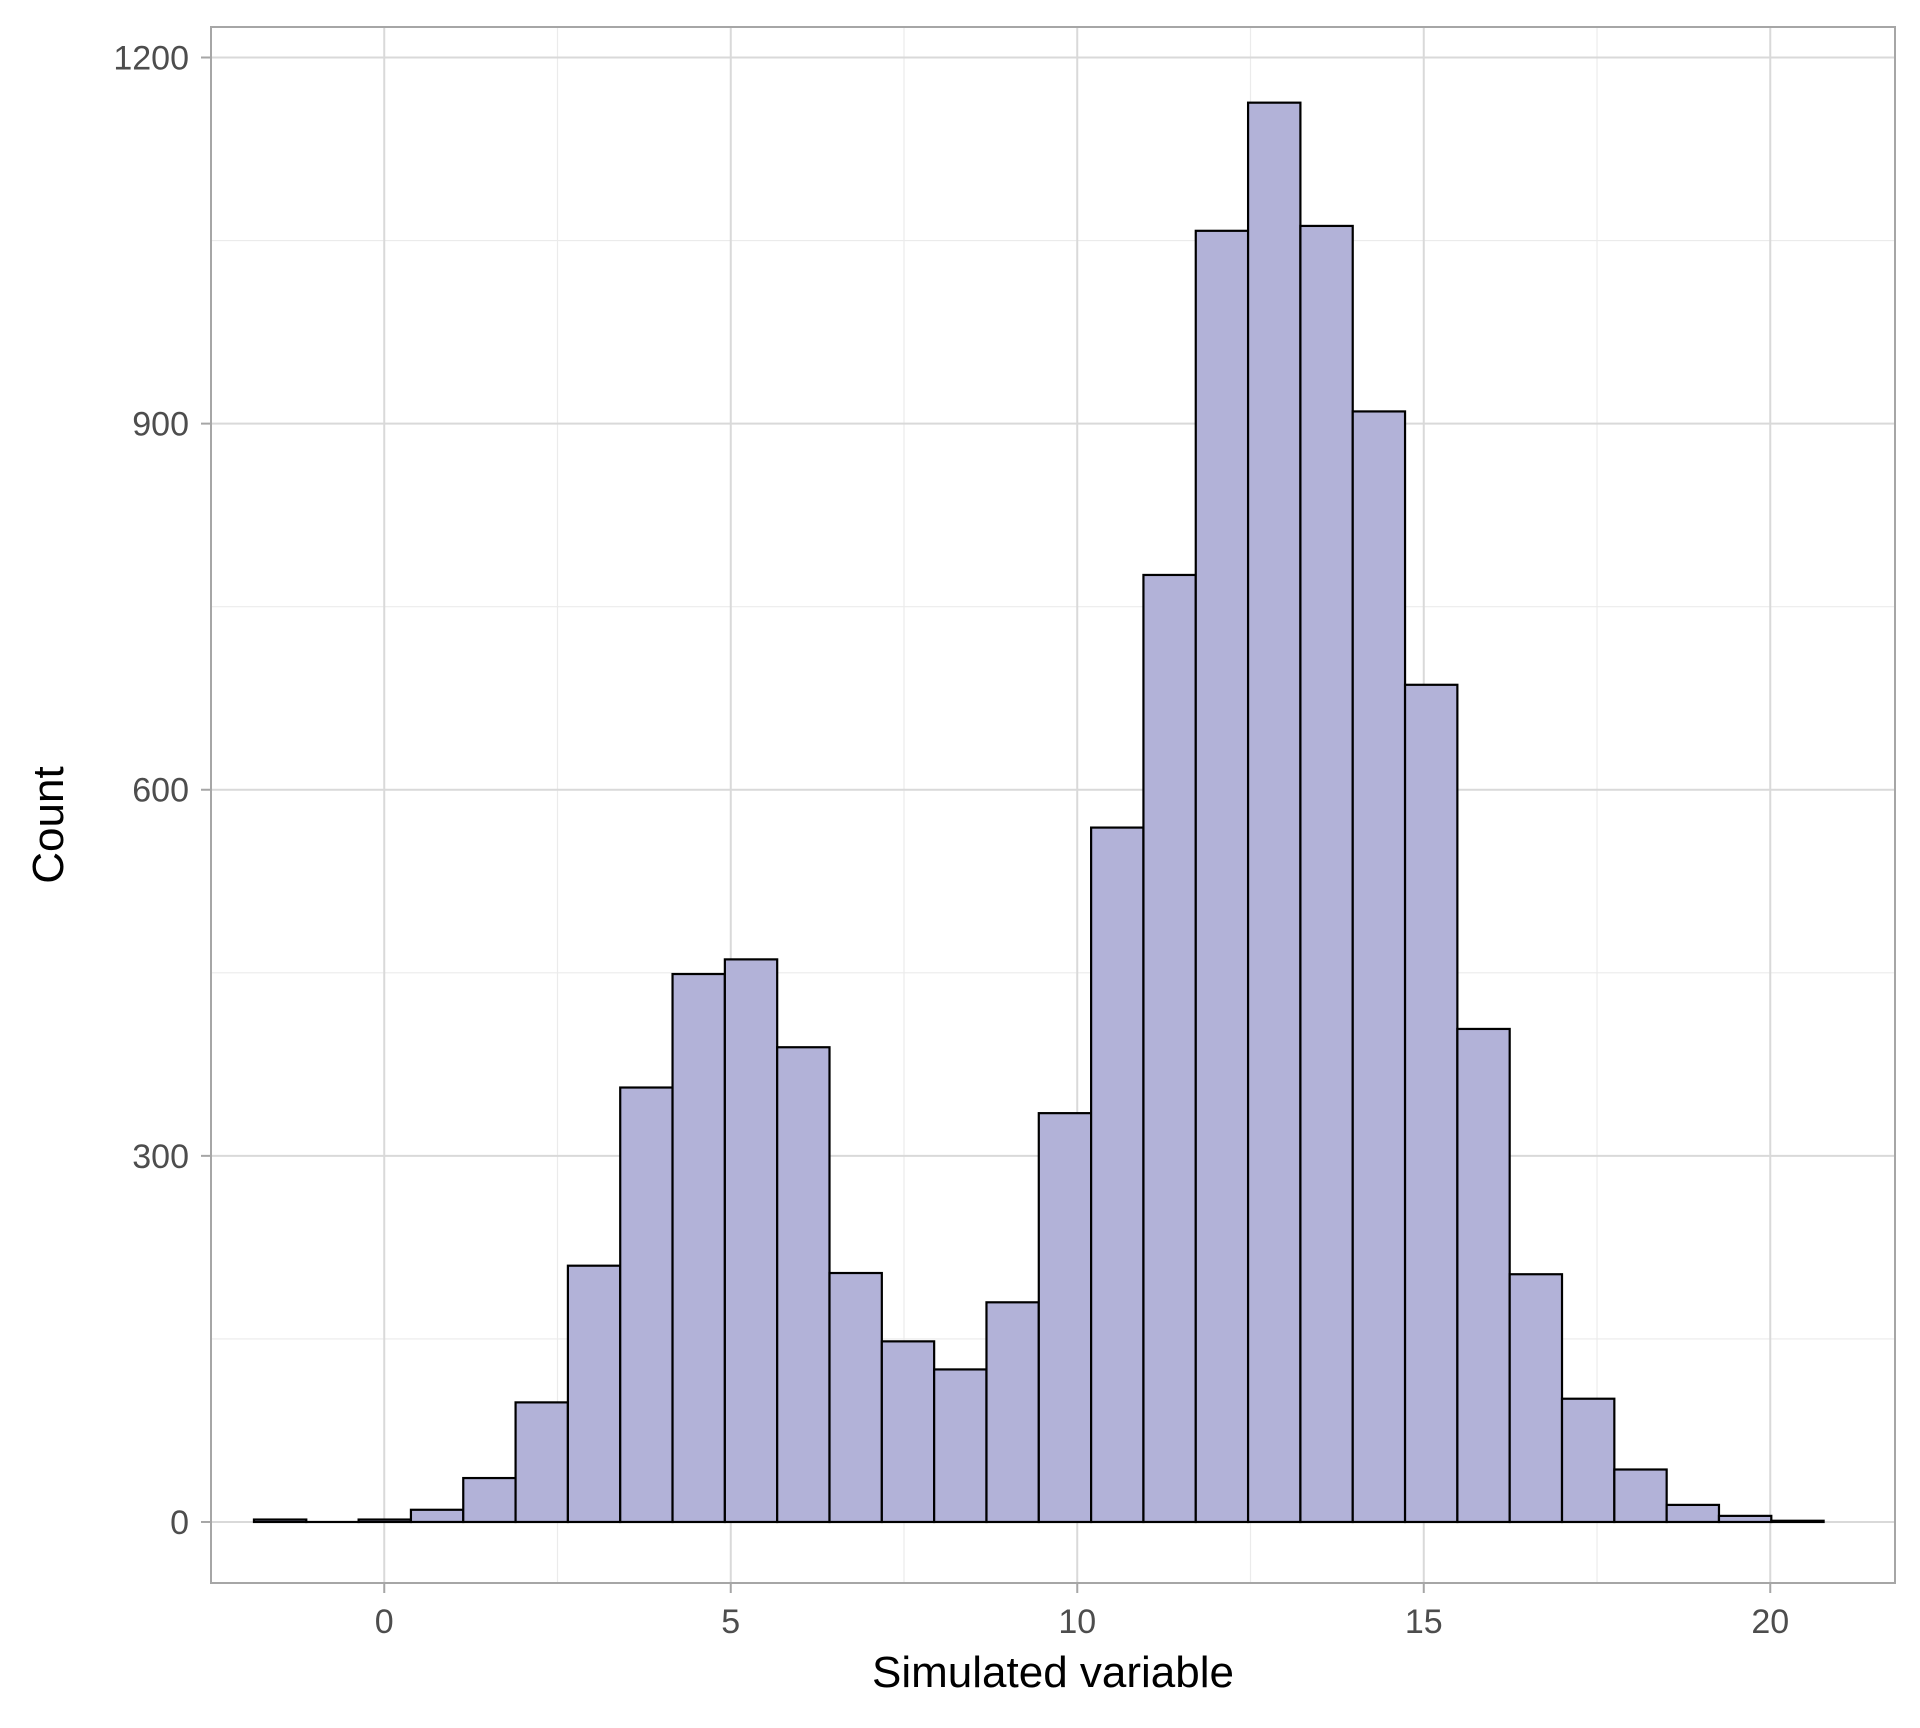  Describe the element at coordinates (48, 824) in the screenshot. I see `y-axis-title: Count` at that location.